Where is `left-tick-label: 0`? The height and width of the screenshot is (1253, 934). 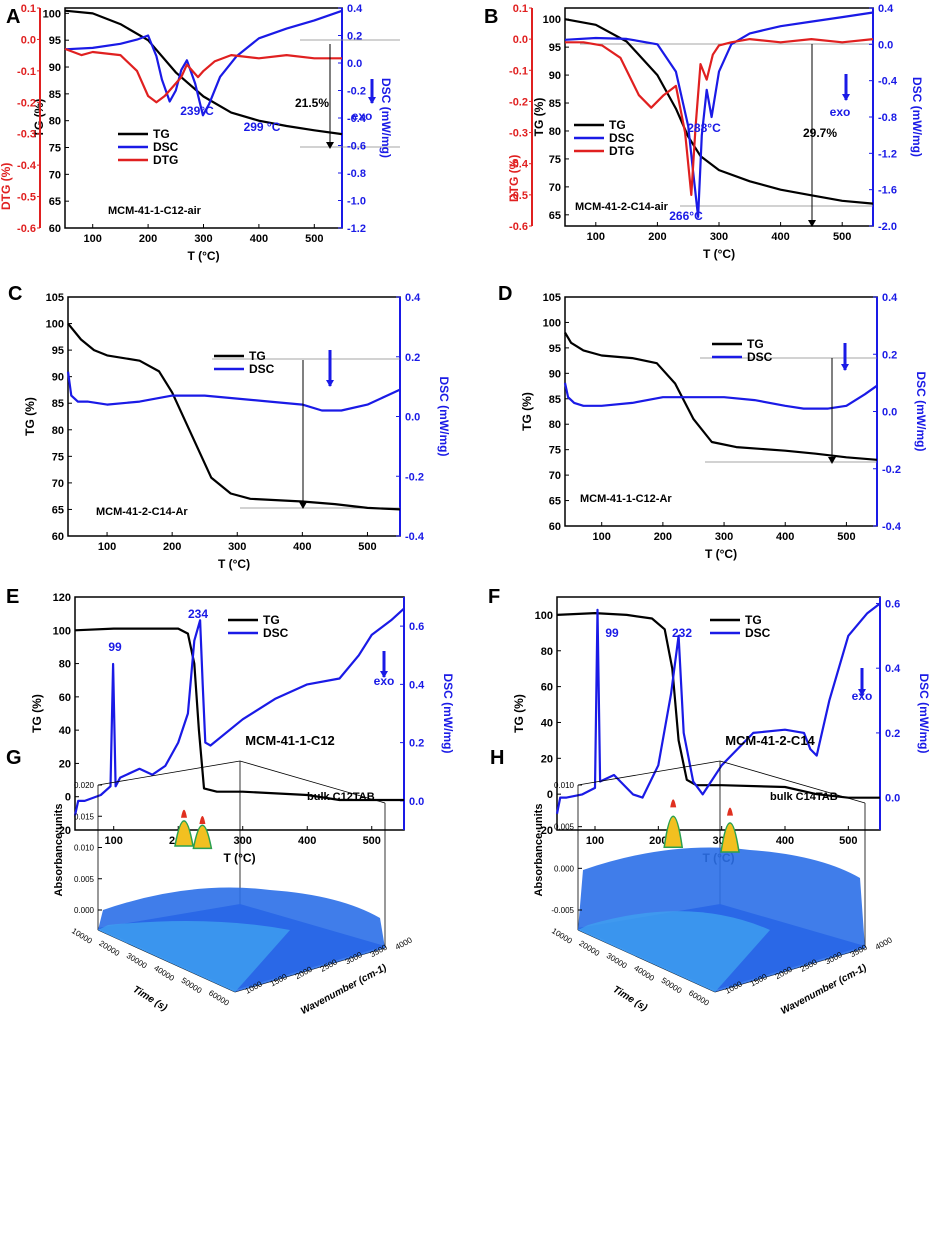
left-tick-label: 0 is located at coordinates (550, 795).